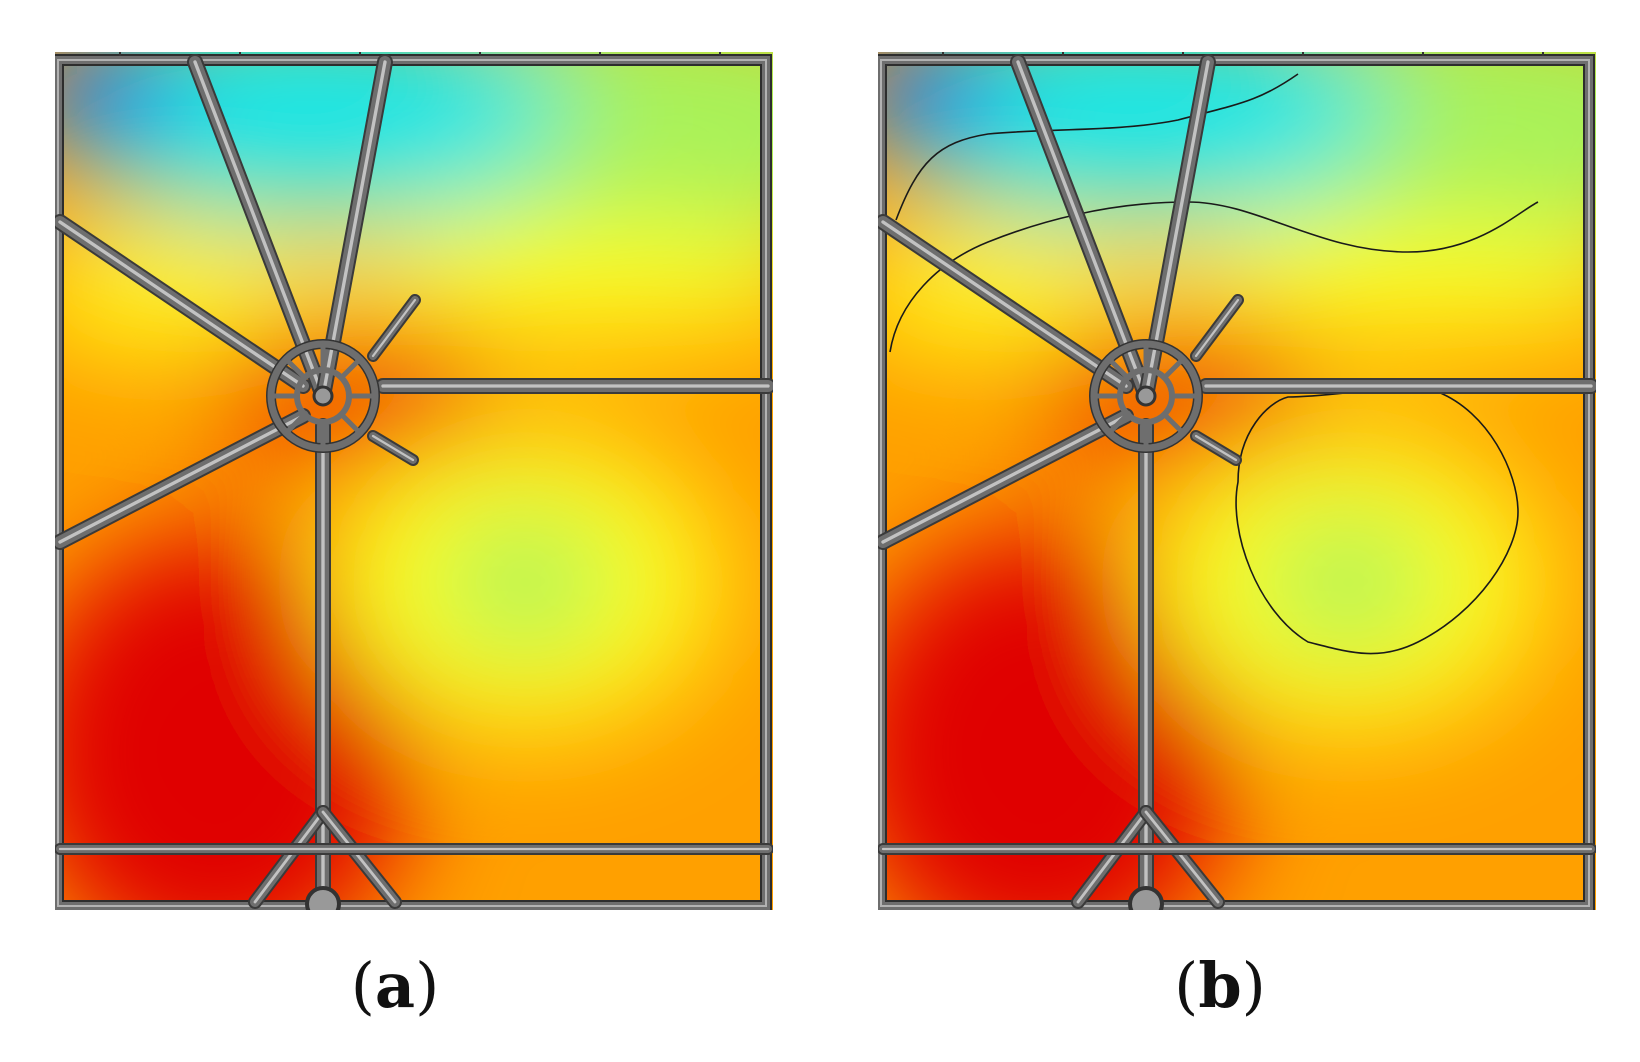 Image resolution: width=1640 pixels, height=1062 pixels. I want to click on caption-a: (a), so click(395, 986).